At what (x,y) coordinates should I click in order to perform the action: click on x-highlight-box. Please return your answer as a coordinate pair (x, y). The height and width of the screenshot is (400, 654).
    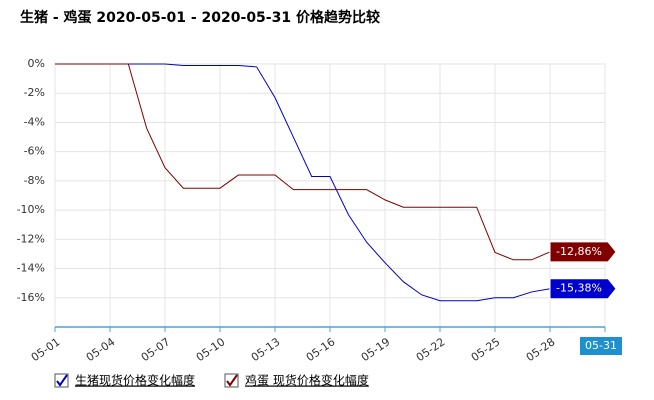
    Looking at the image, I should click on (601, 346).